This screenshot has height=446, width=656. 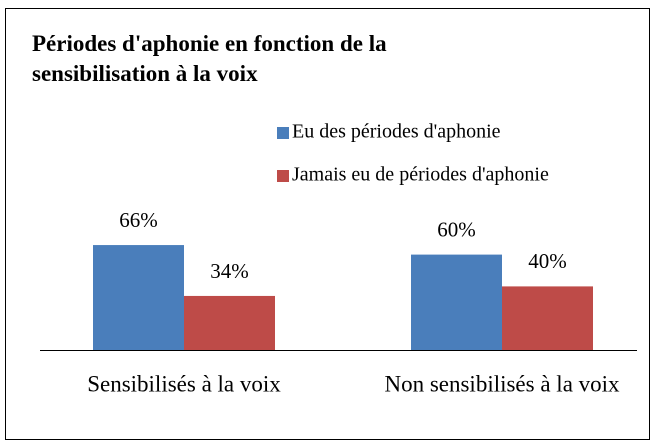 What do you see at coordinates (229, 271) in the screenshot?
I see `data-label: 34%` at bounding box center [229, 271].